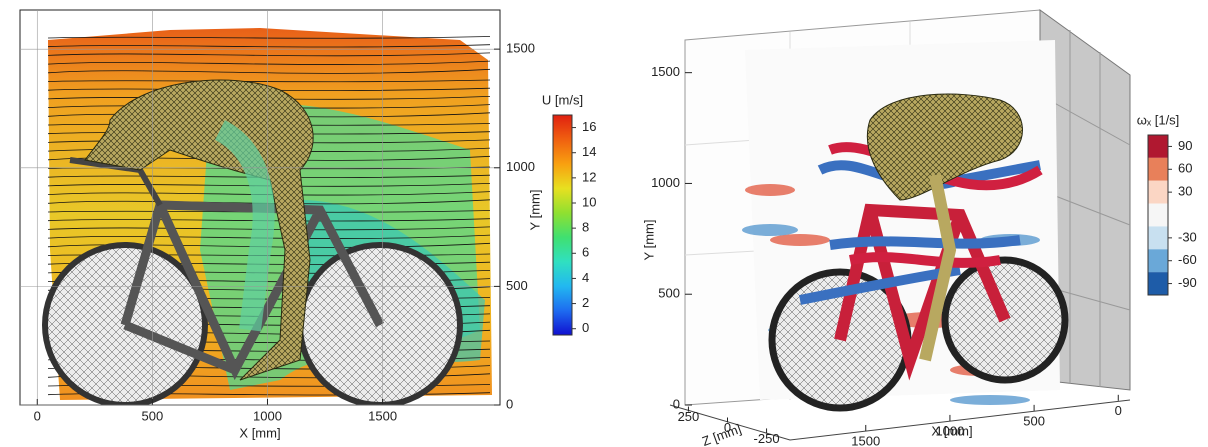 The width and height of the screenshot is (1208, 447). I want to click on colorbar-tick-label: 16, so click(589, 126).